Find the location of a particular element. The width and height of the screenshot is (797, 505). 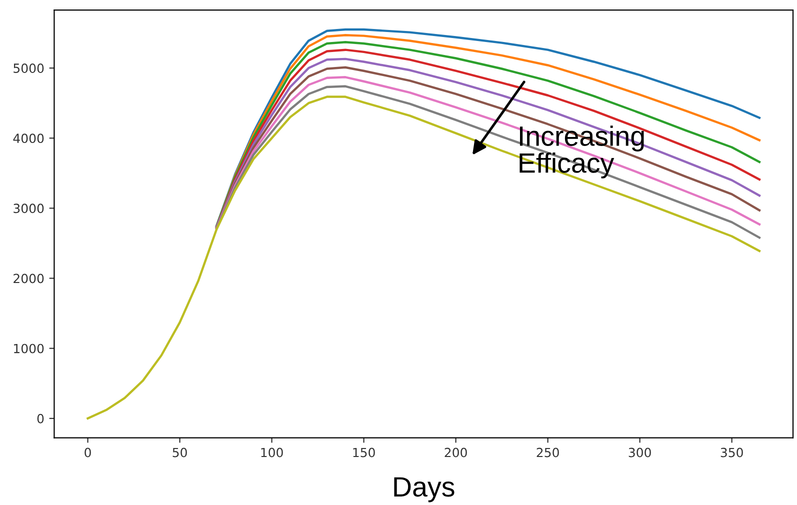

x-tick-label: 50 is located at coordinates (179, 453).